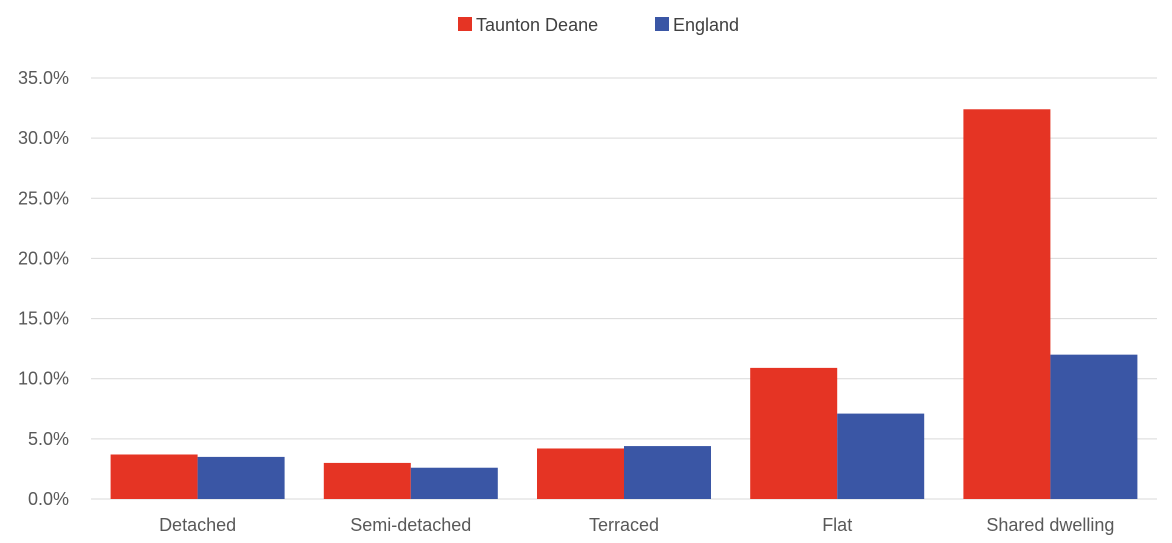  I want to click on y-axis: 0.0% 5.0% 10.0% 15.0% 20.0% 25.0% 30.0% 35.0%, so click(43, 288).